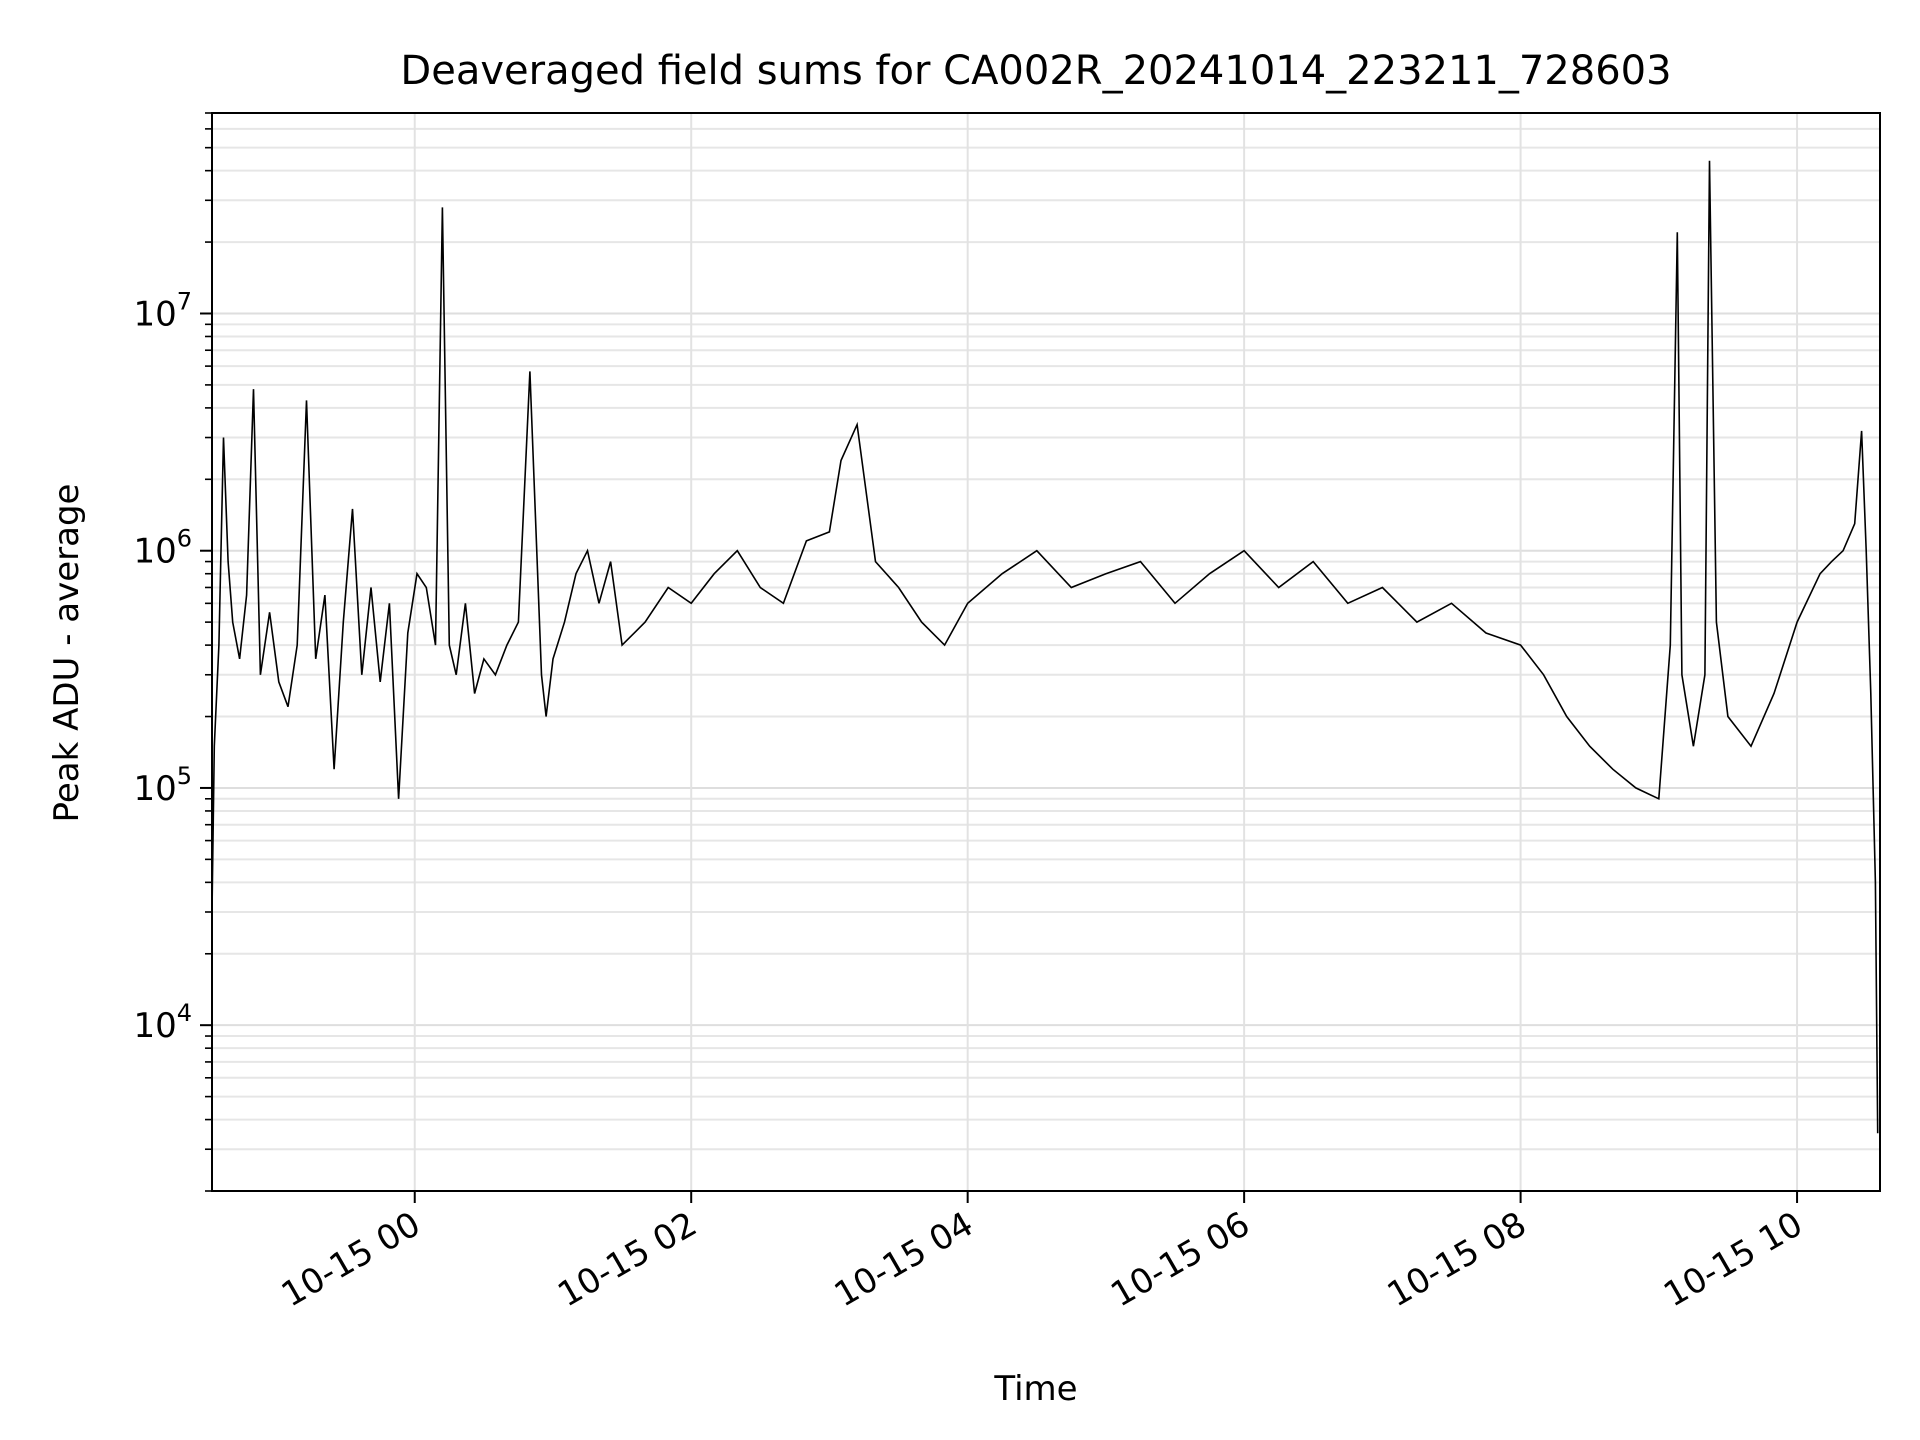  What do you see at coordinates (162, 310) in the screenshot?
I see `y-tick-label: 10⁷` at bounding box center [162, 310].